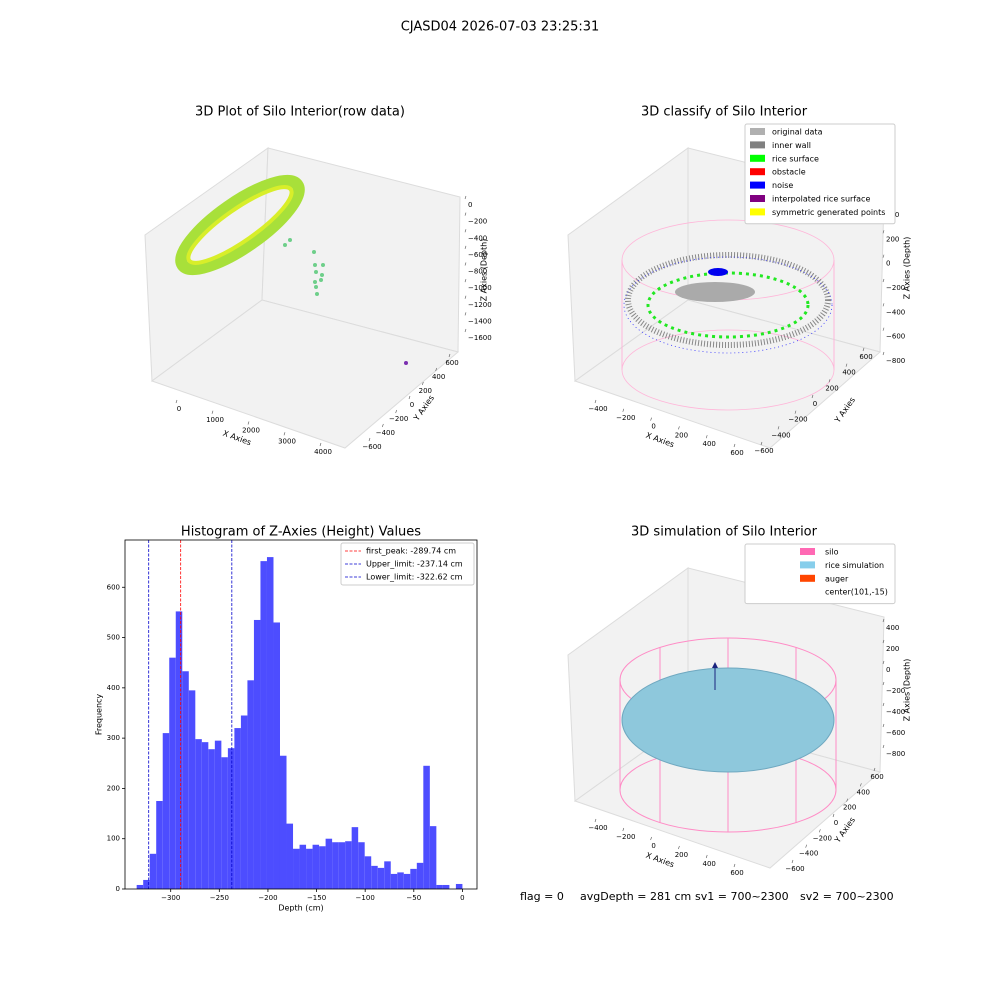  What do you see at coordinates (625, 837) in the screenshot?
I see `x-tick-label: −200` at bounding box center [625, 837].